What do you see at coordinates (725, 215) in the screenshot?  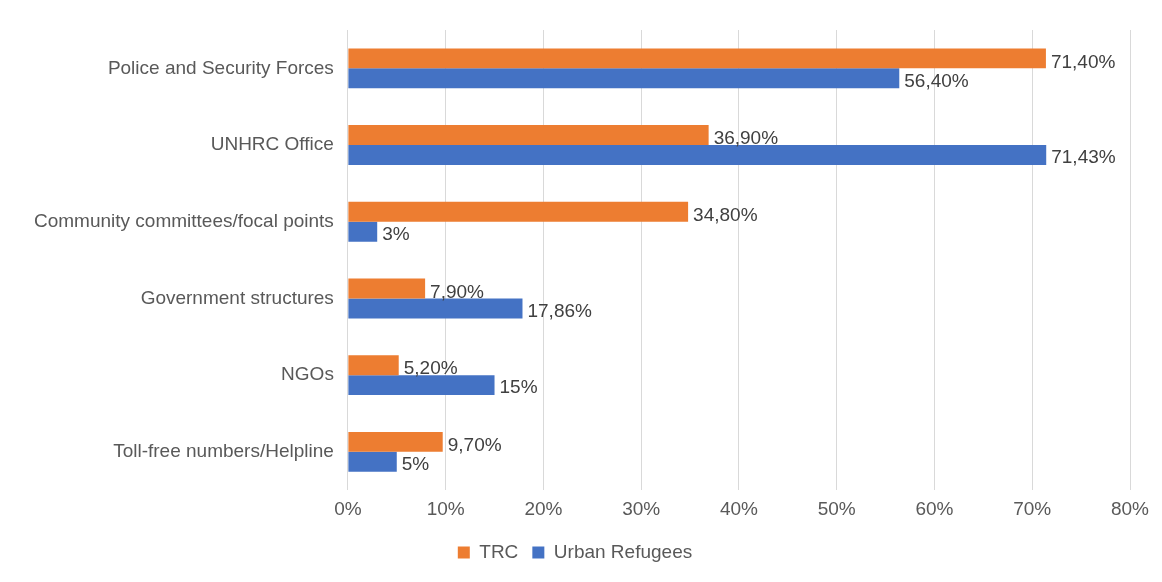 I see `data-label: 34,80%` at bounding box center [725, 215].